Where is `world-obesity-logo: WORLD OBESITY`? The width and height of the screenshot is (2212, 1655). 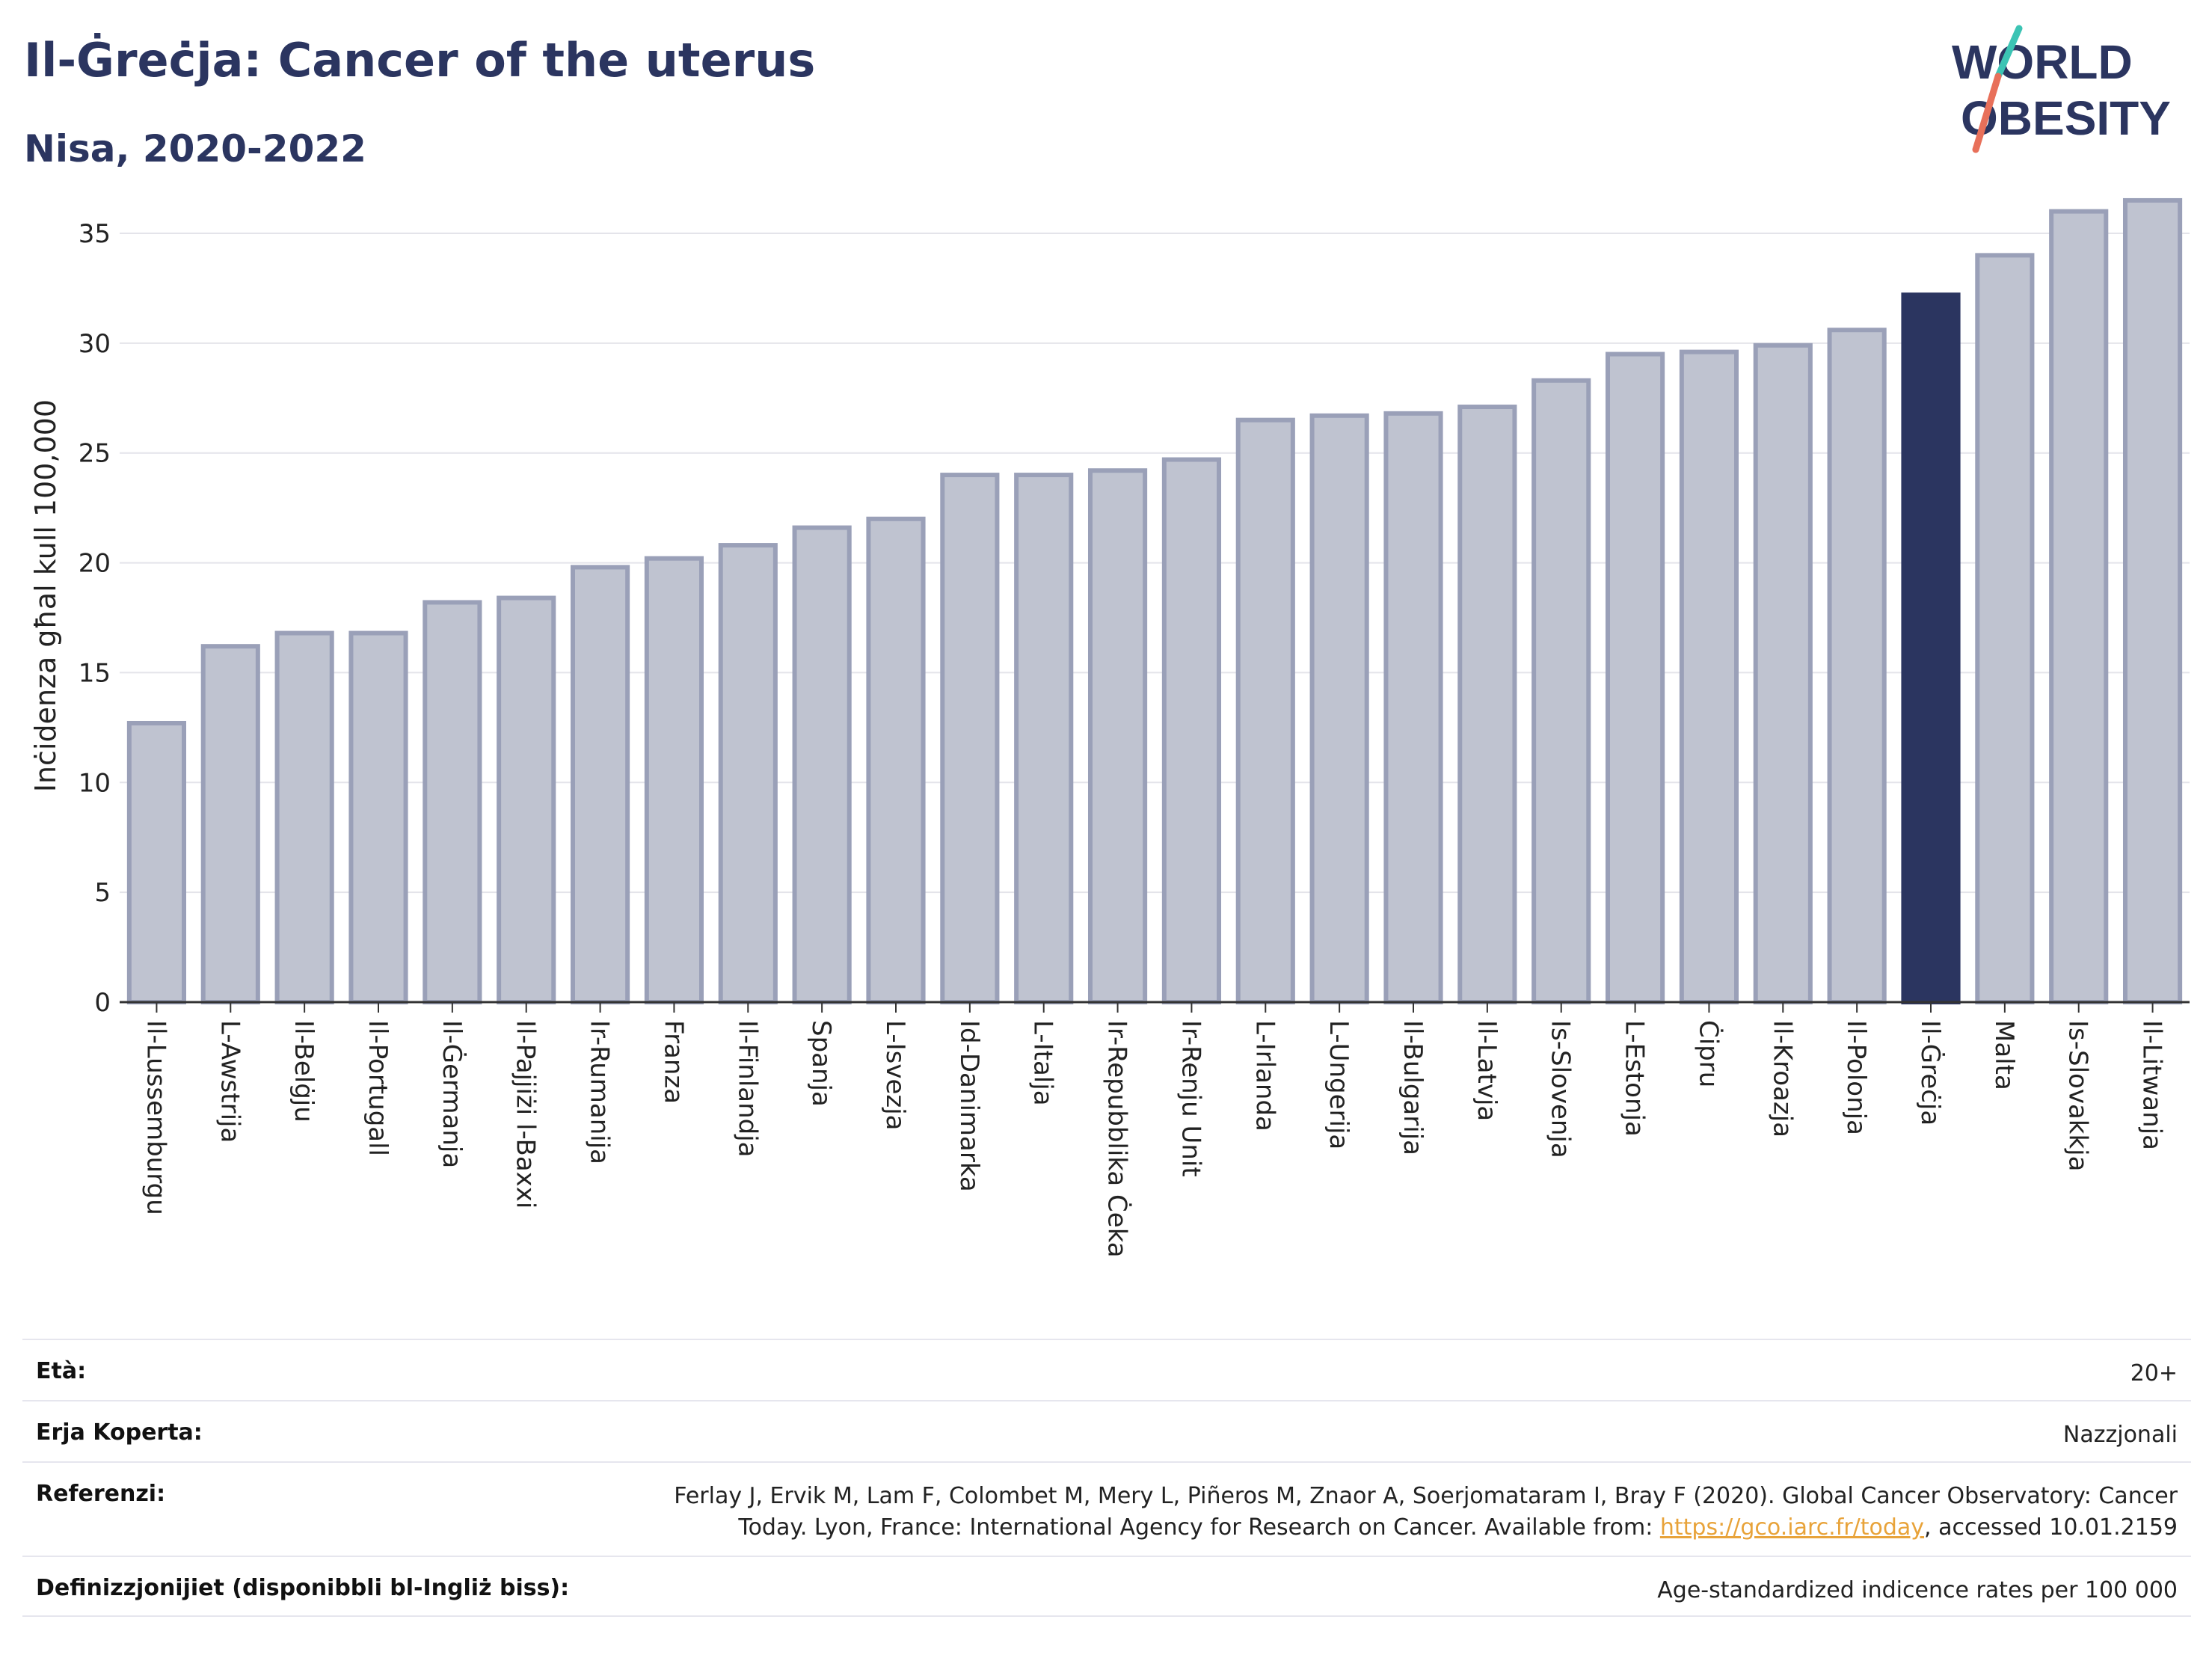
world-obesity-logo: WORLD OBESITY is located at coordinates (2061, 89).